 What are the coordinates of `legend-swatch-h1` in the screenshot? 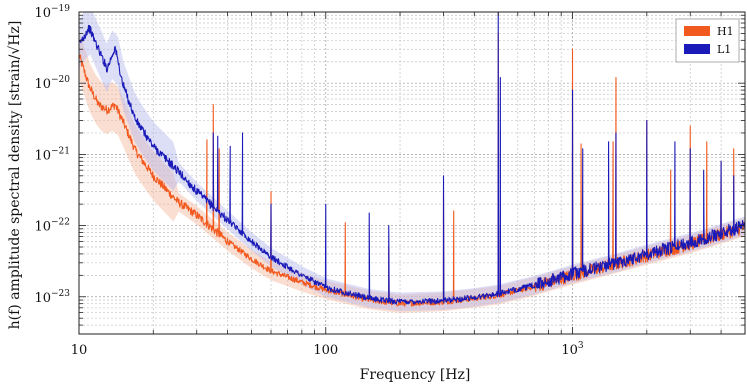 It's located at (697, 31).